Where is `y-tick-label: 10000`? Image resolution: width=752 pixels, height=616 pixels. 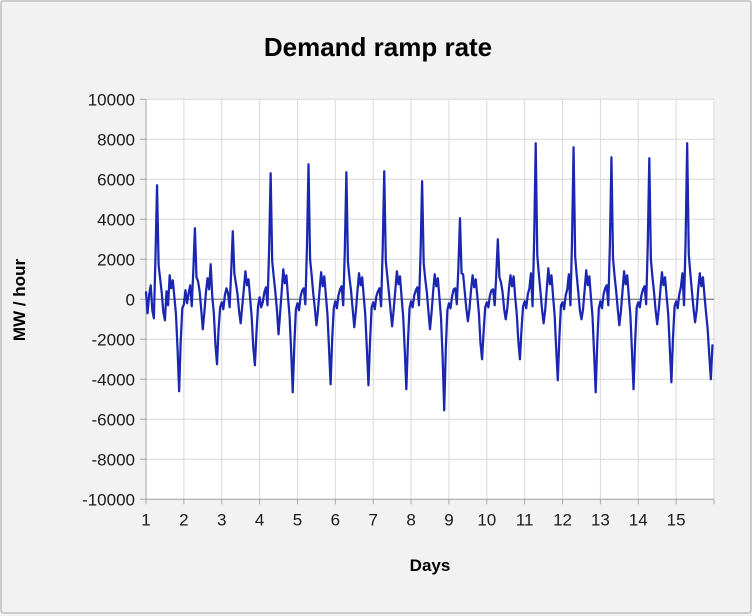
y-tick-label: 10000 is located at coordinates (111, 99).